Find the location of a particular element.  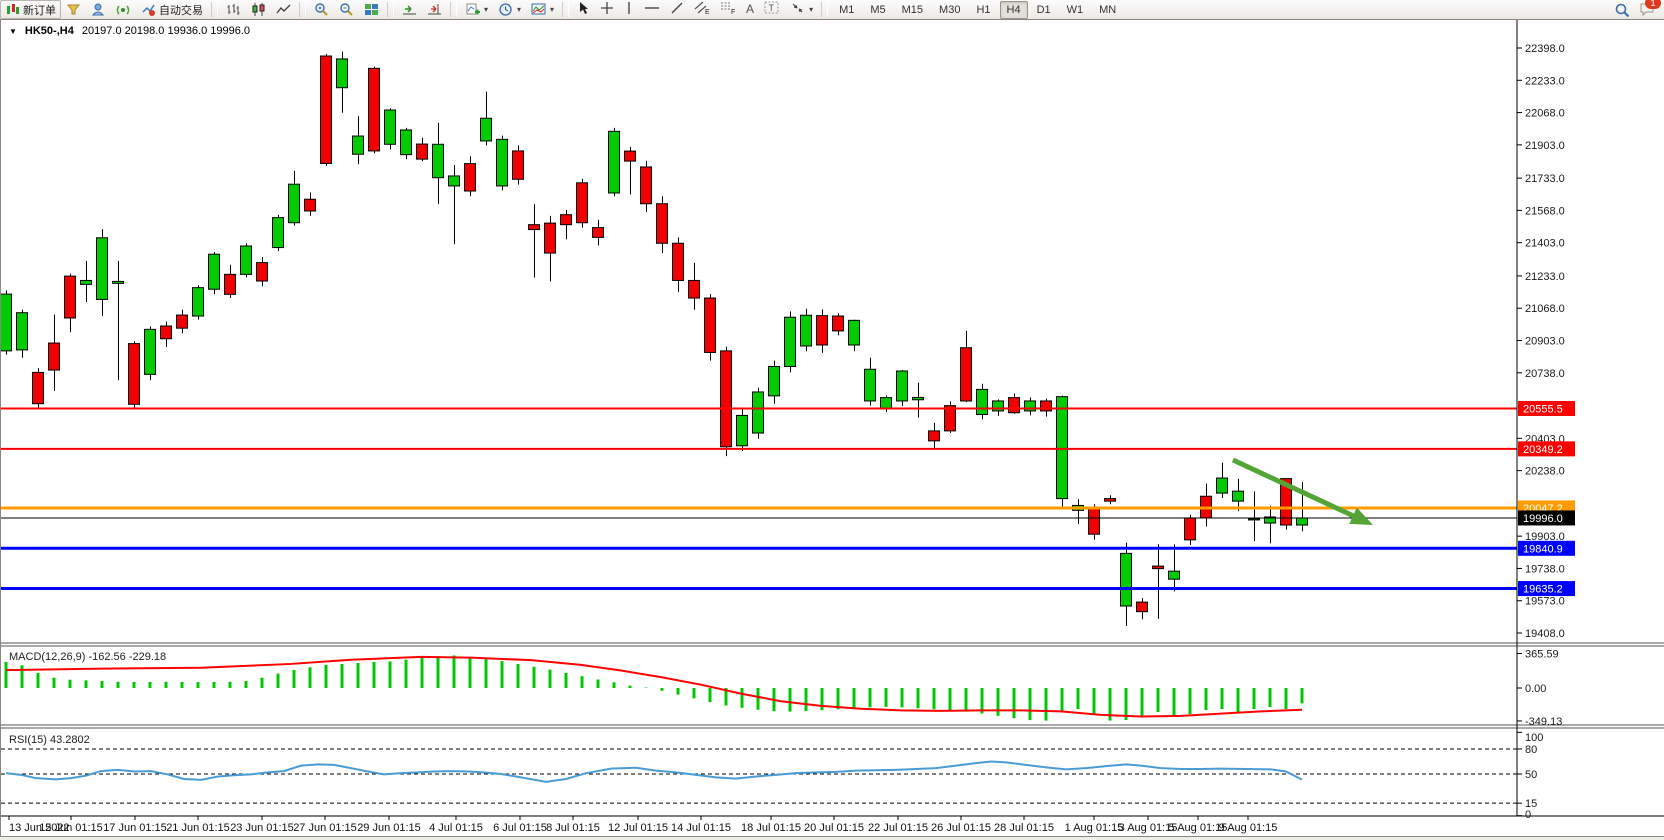

price-axis-label: 21568.0 is located at coordinates (1545, 211).